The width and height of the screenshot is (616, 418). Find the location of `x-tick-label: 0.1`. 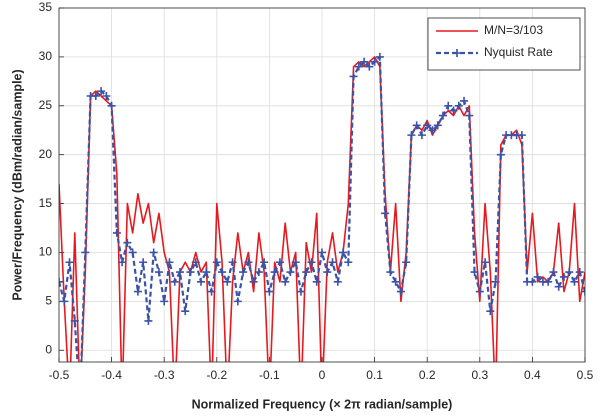

x-tick-label: 0.1 is located at coordinates (374, 375).